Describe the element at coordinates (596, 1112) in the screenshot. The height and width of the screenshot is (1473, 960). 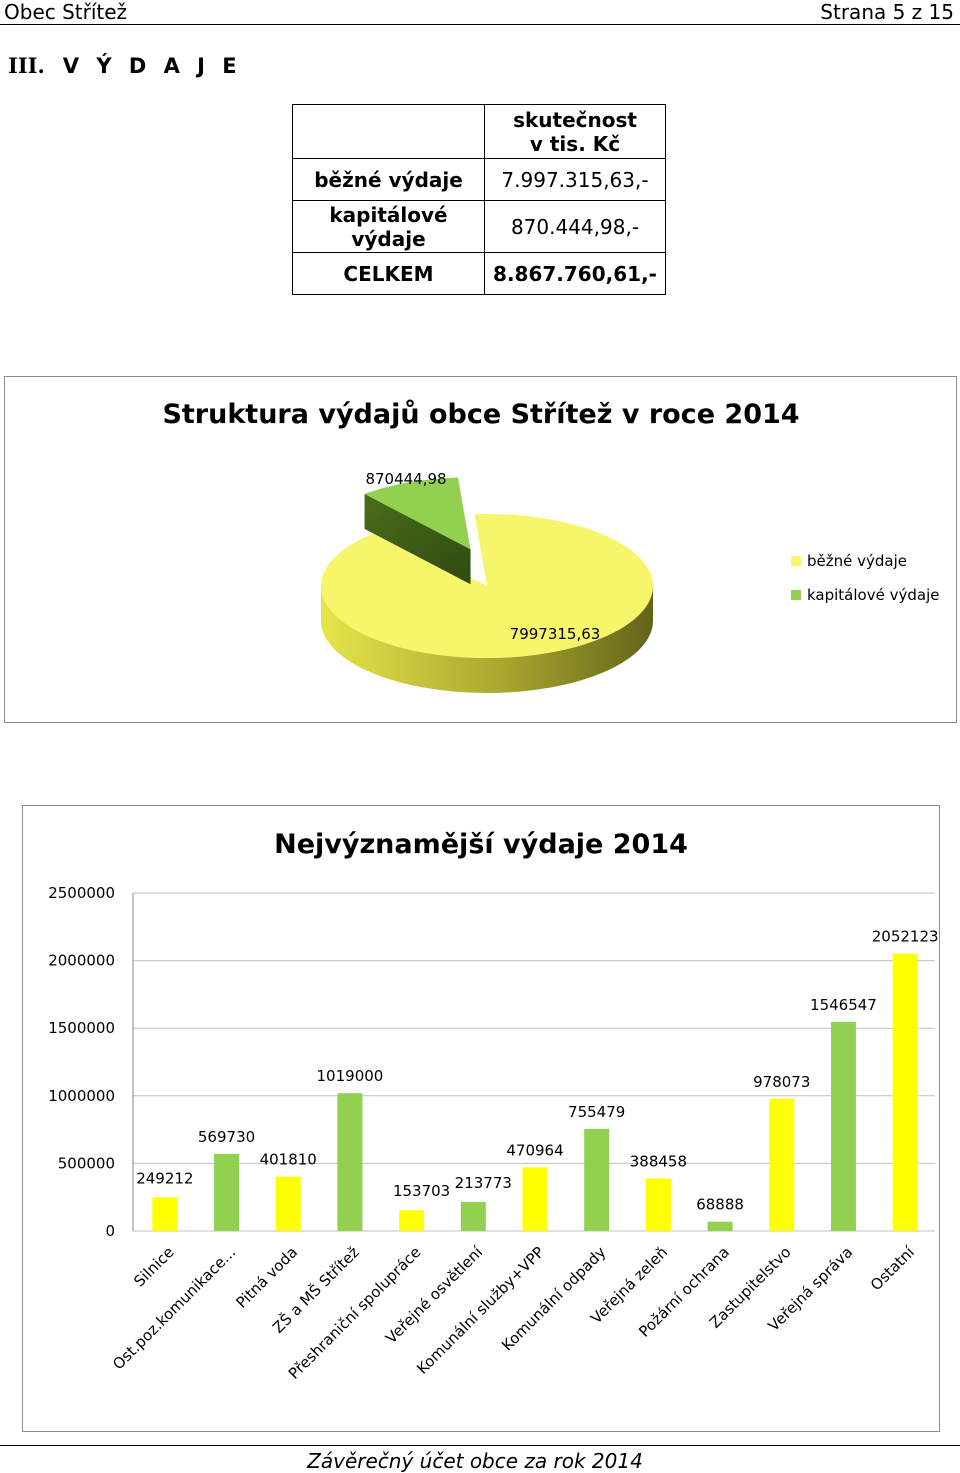
I see `bar-value-label: 755479` at that location.